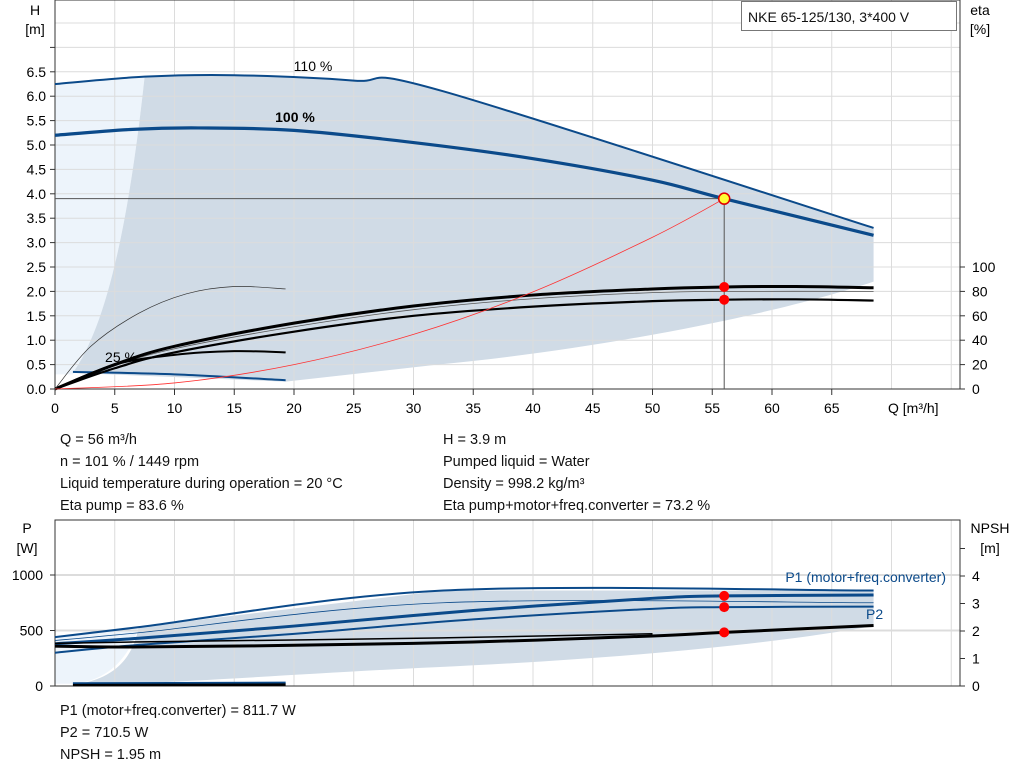 This screenshot has height=781, width=1024. Describe the element at coordinates (849, 16) in the screenshot. I see `pump-title: NKE 65-125/130, 3*400 V` at that location.